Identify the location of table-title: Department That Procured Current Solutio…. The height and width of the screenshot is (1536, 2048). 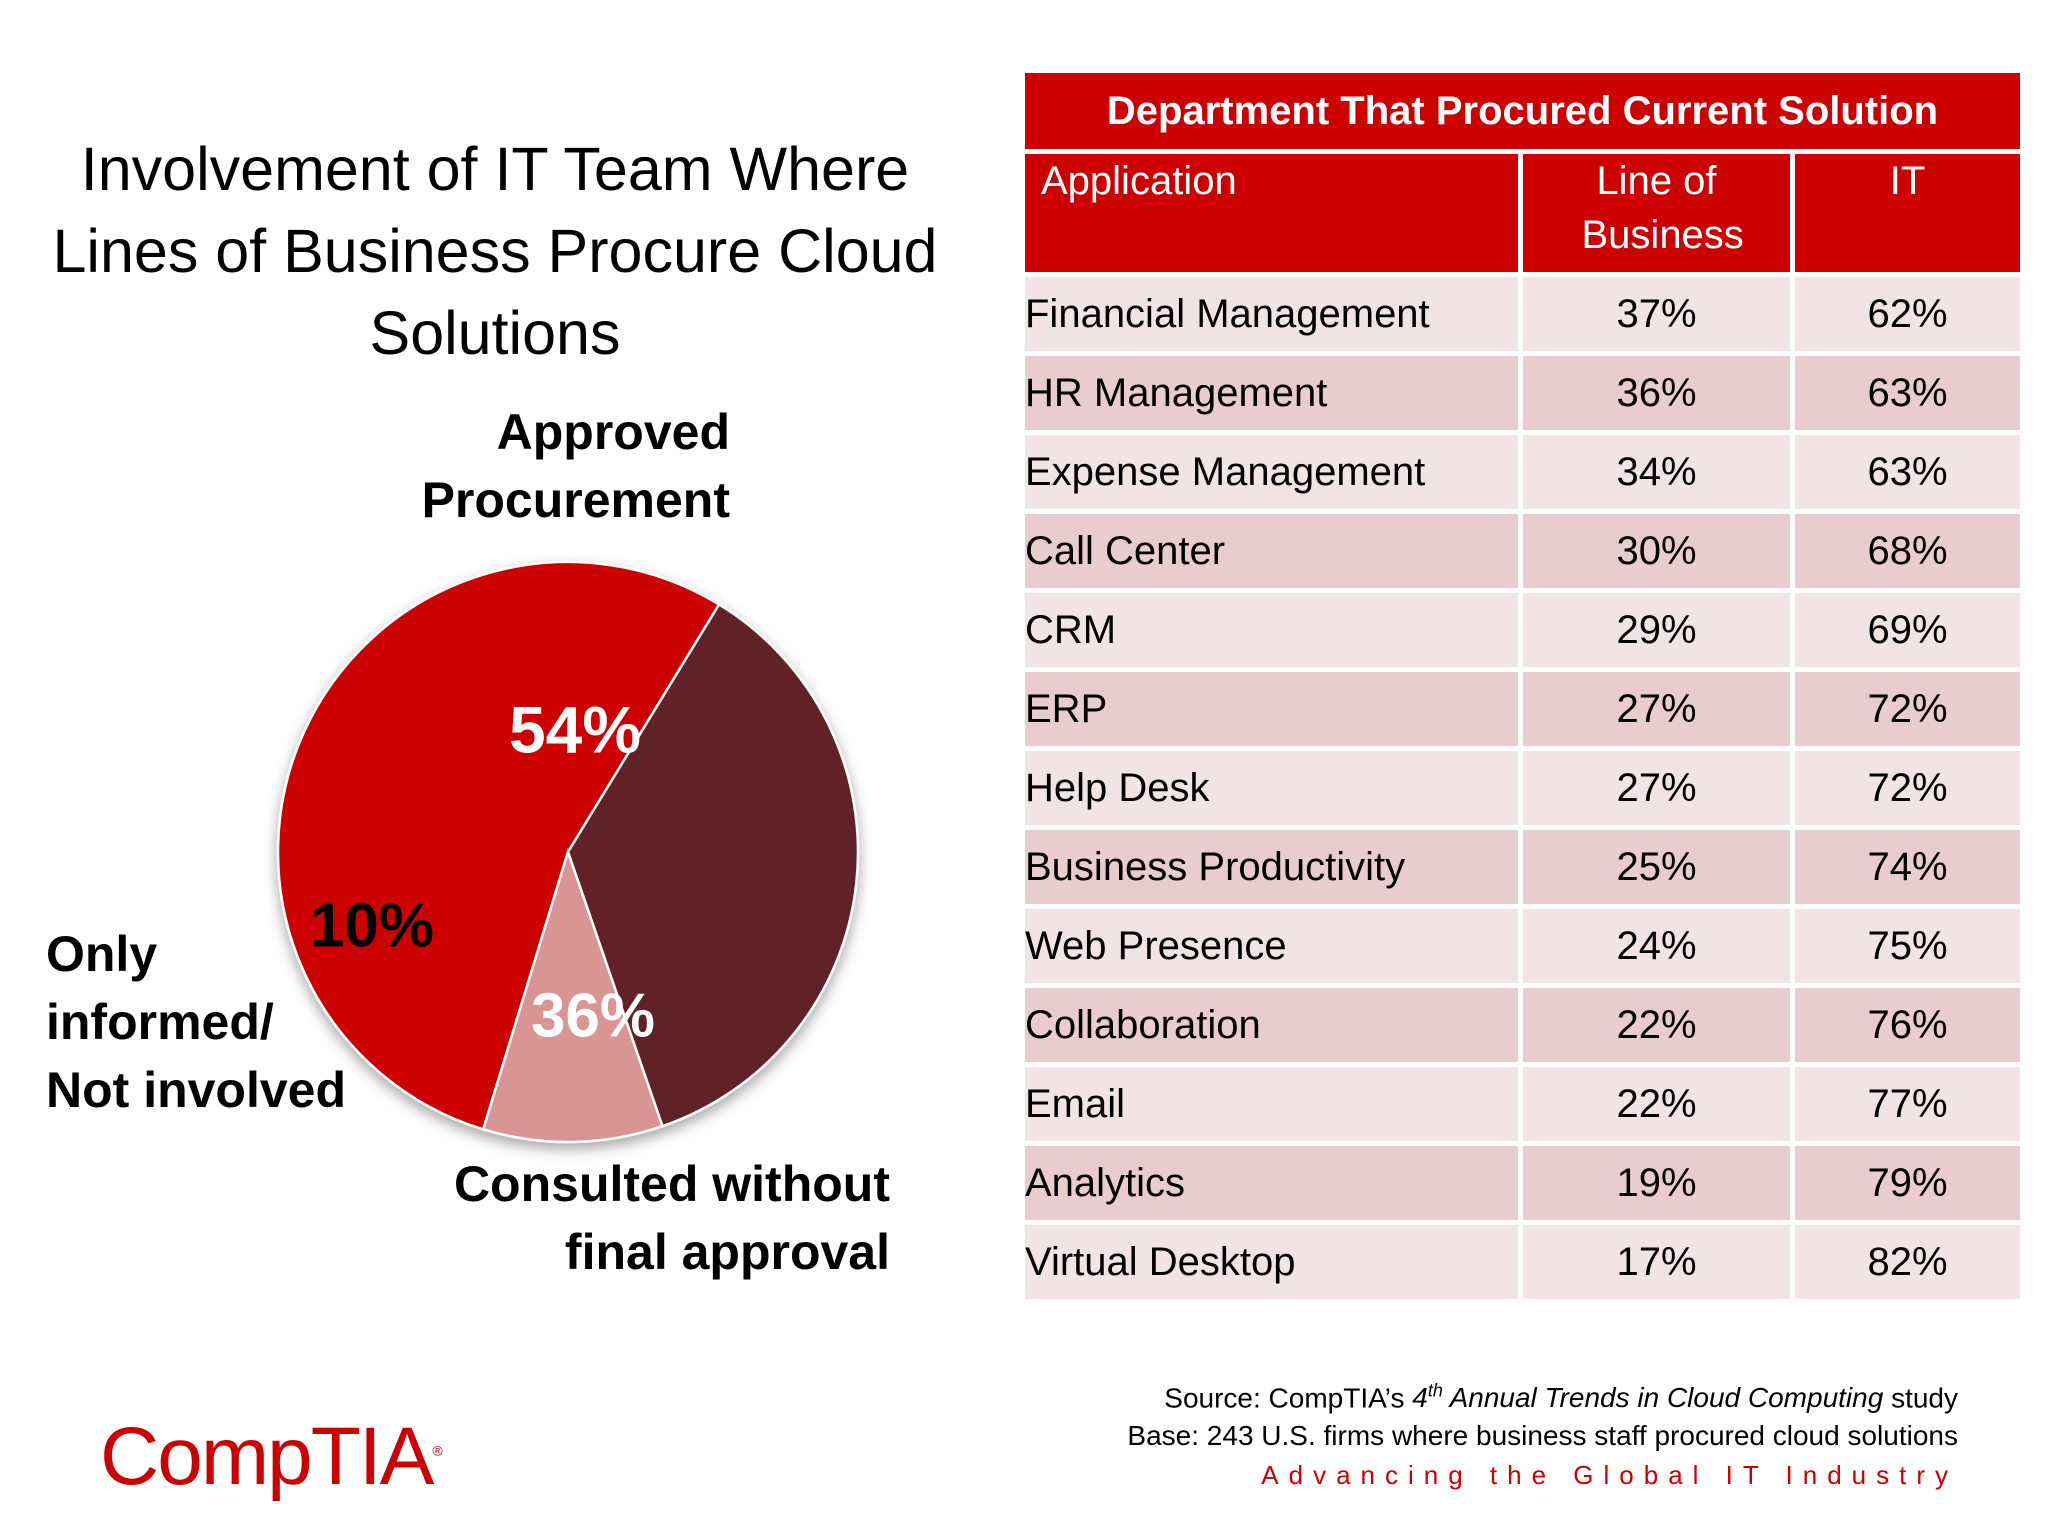
(1522, 111).